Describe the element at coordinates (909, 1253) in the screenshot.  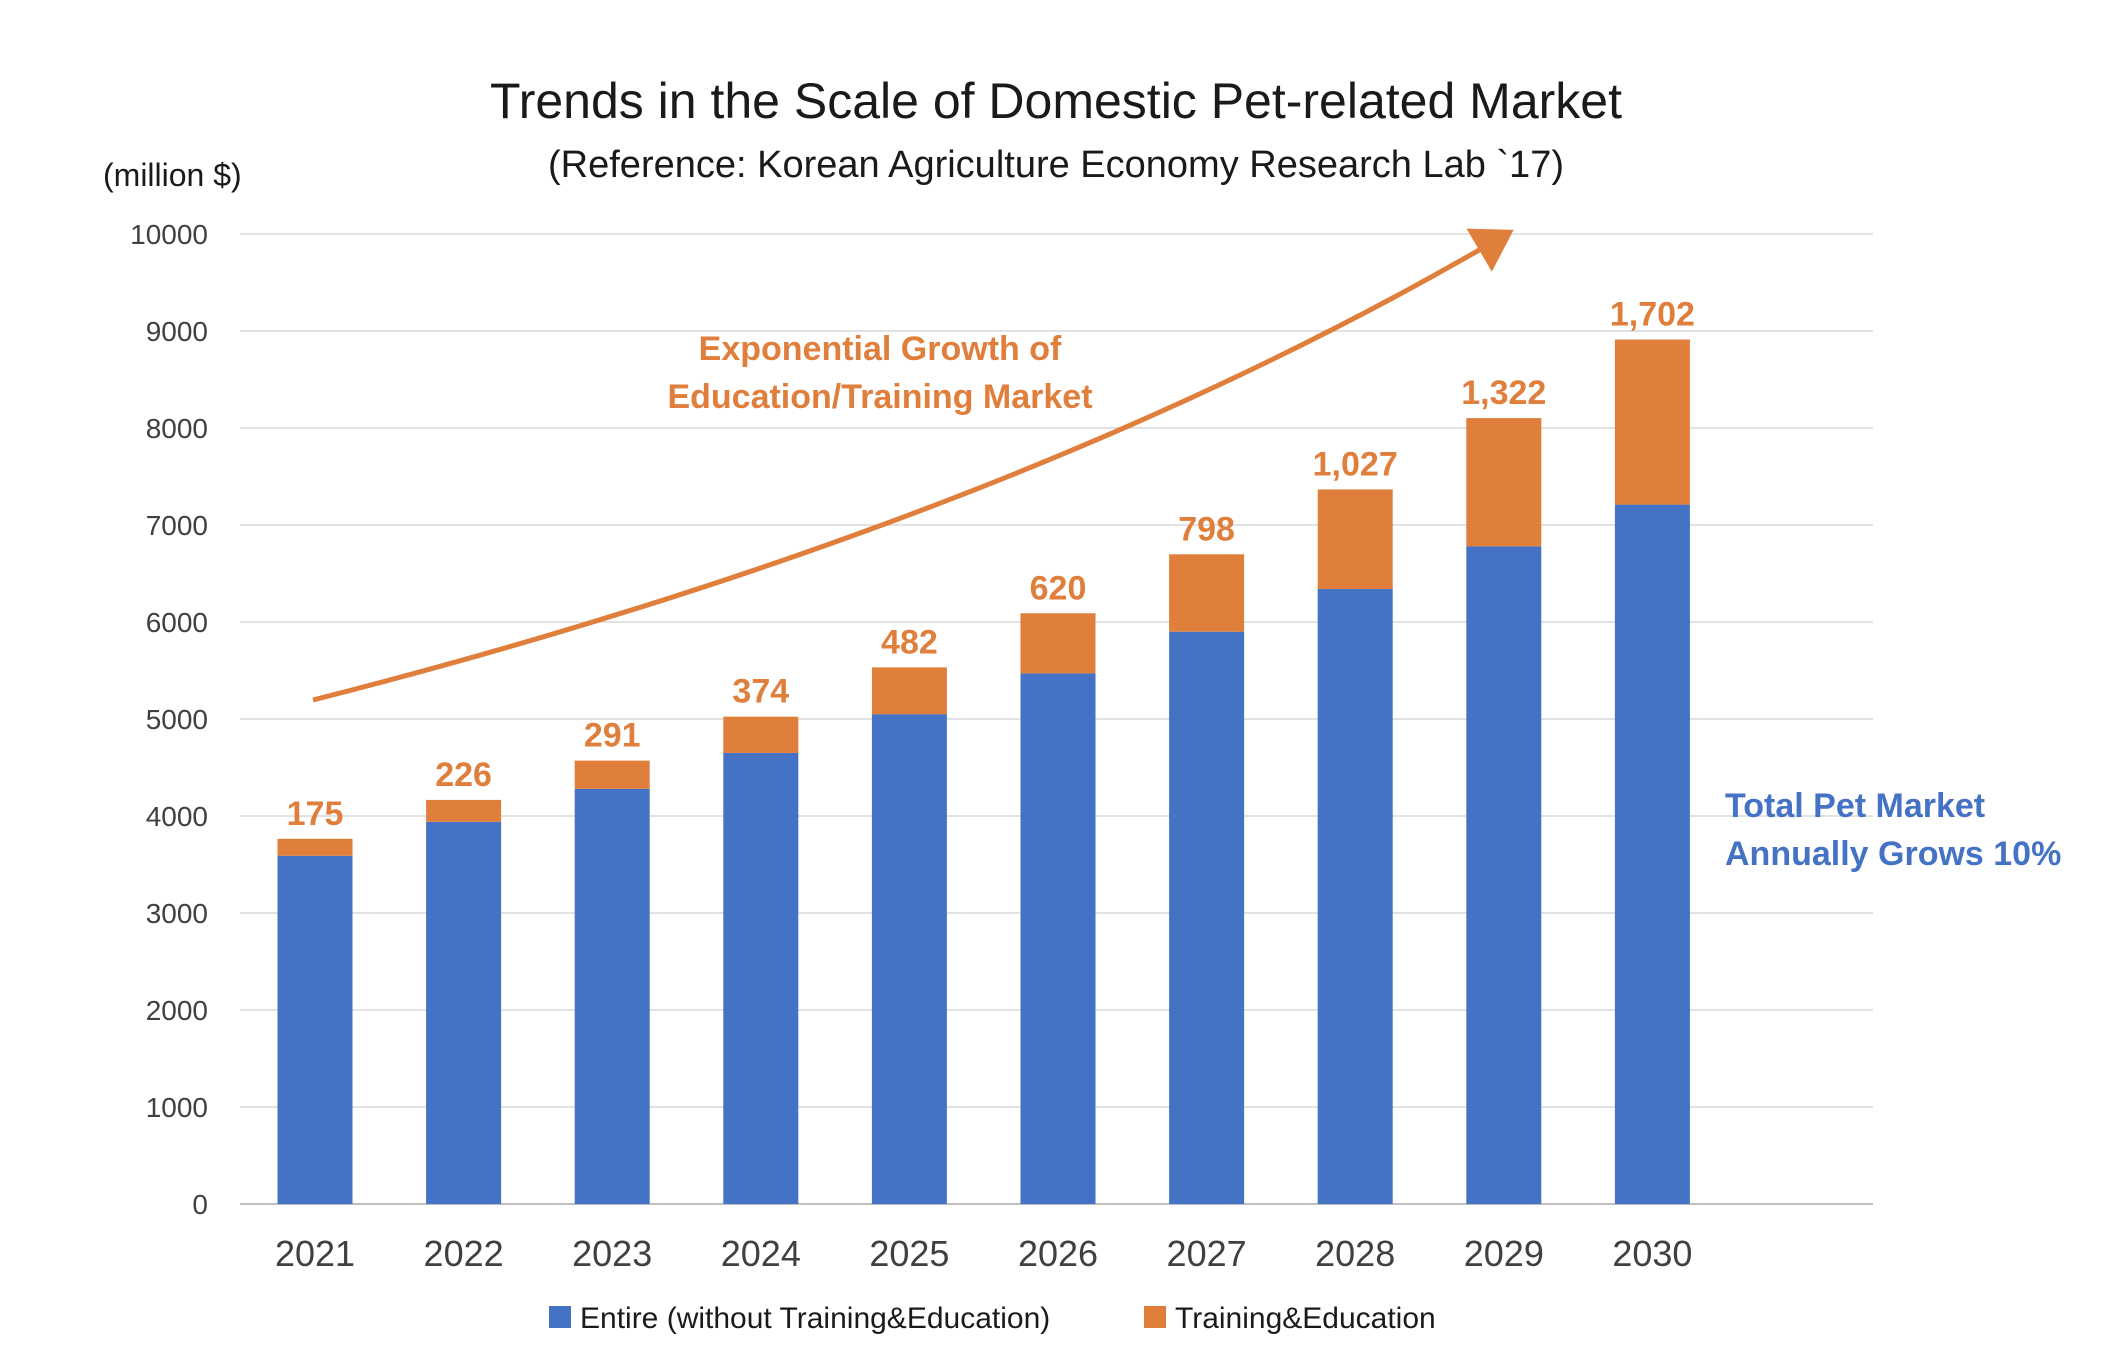
I see `x-tick-label: 2025` at that location.